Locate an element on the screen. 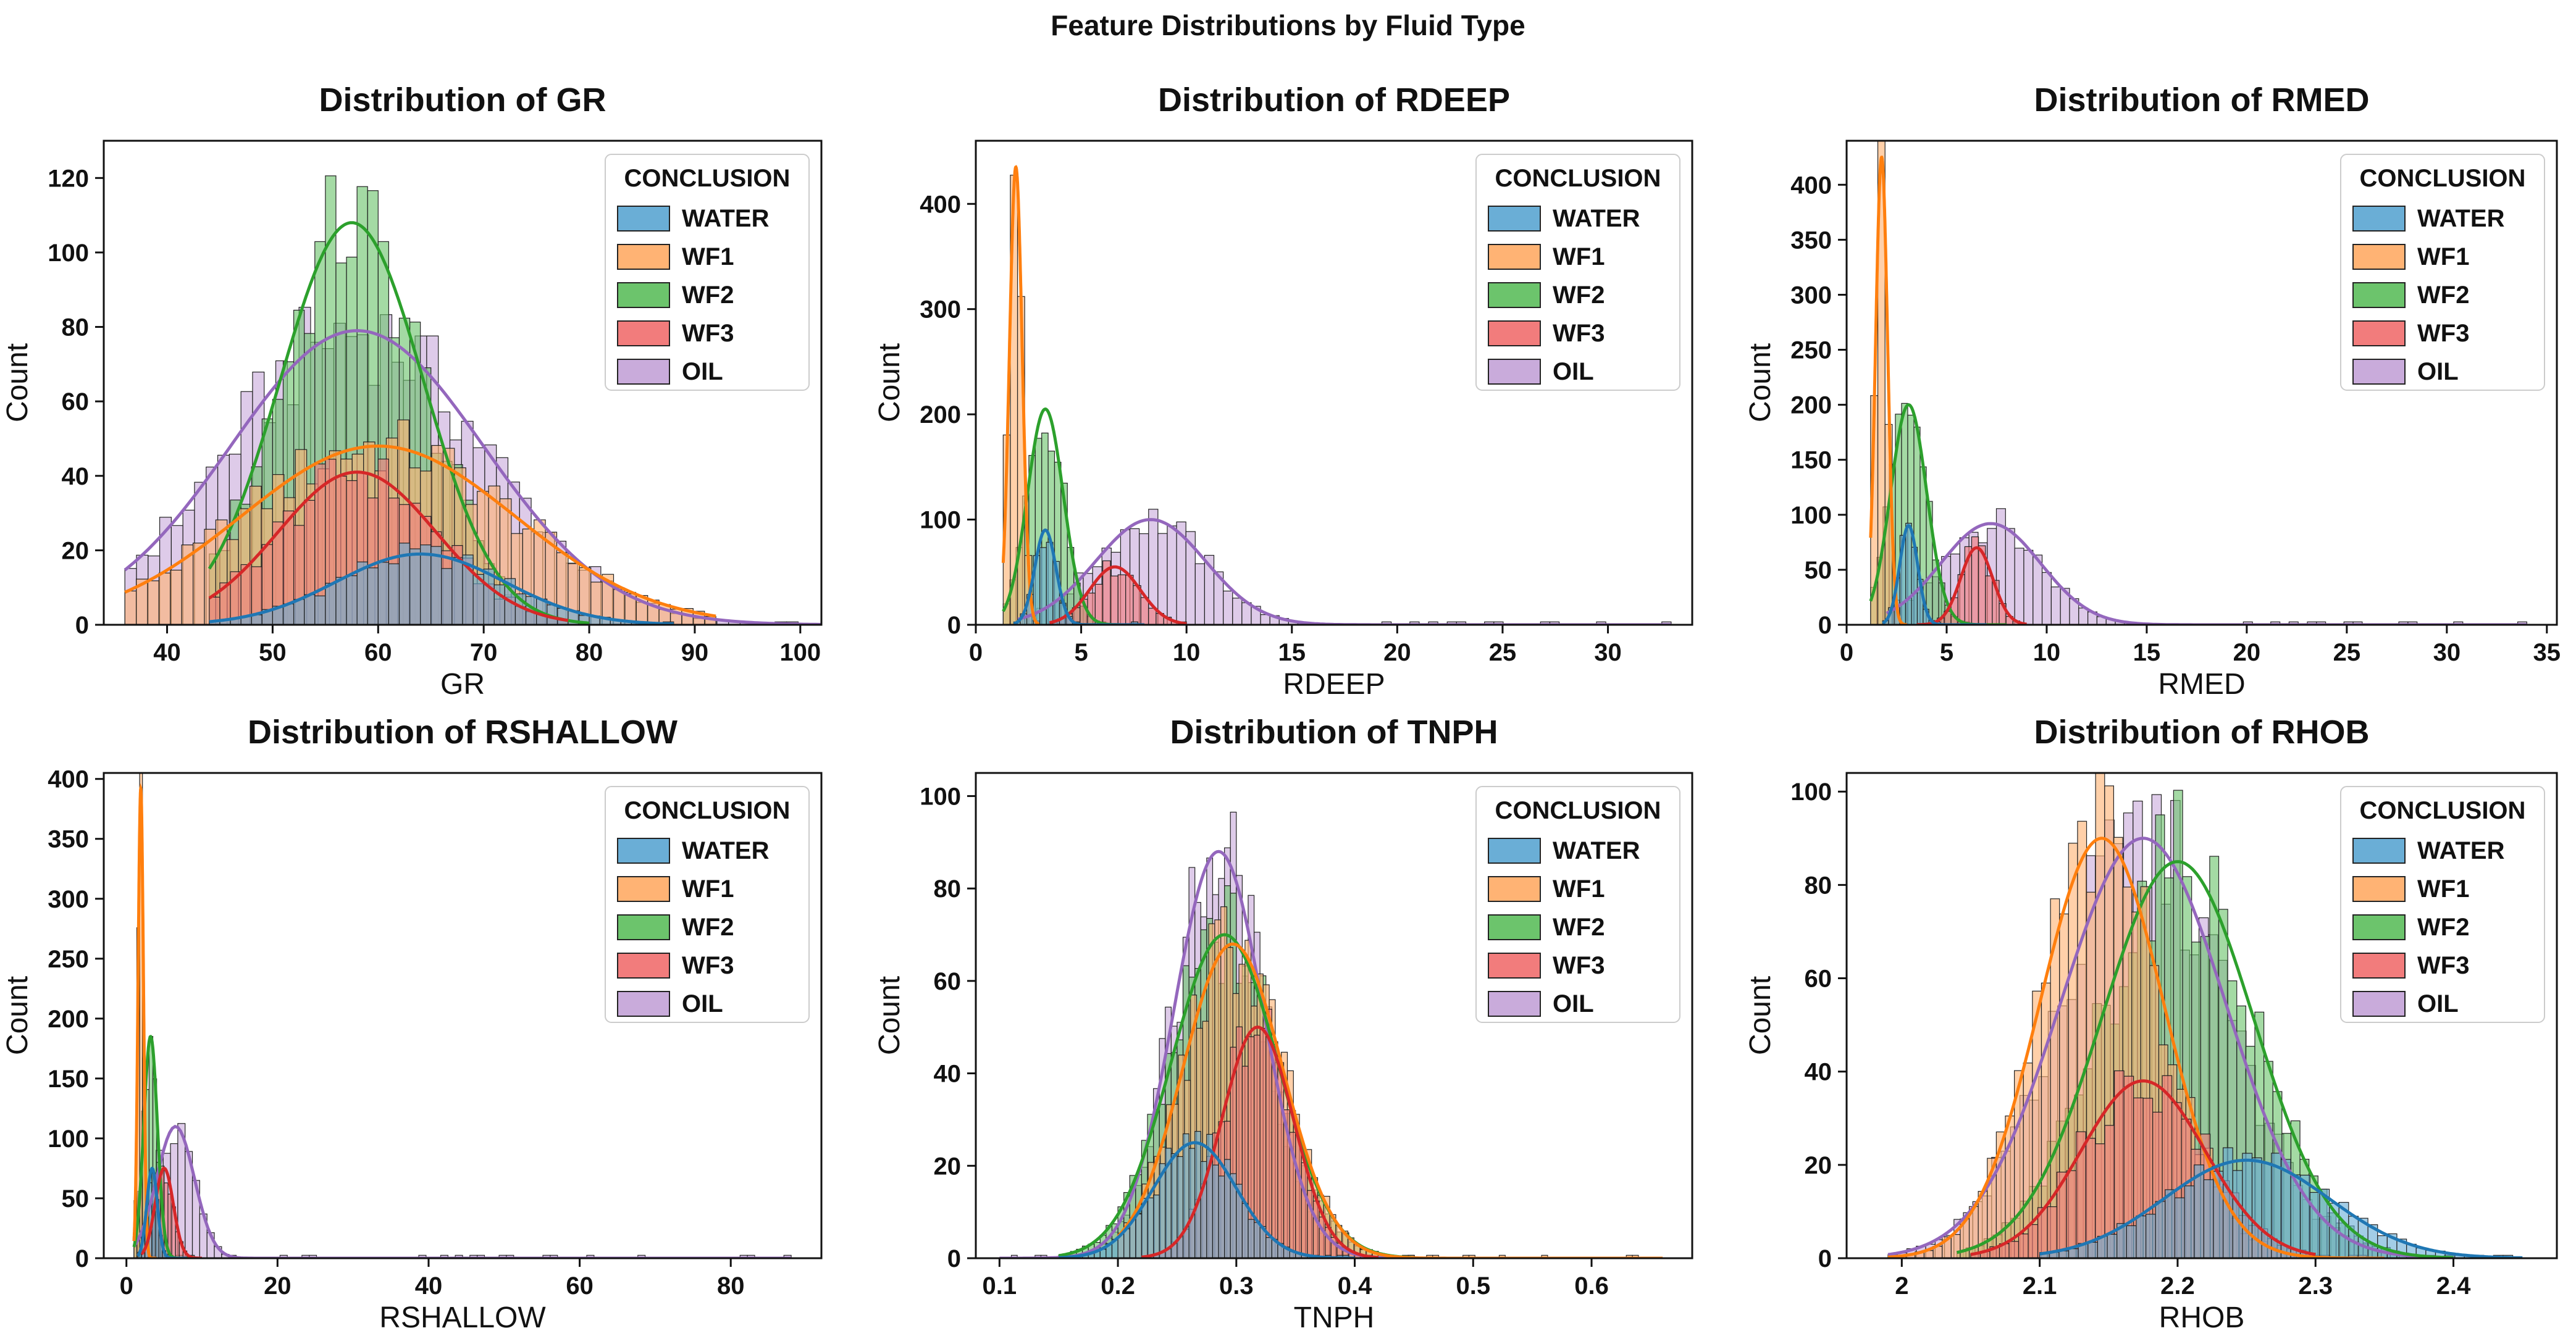 The height and width of the screenshot is (1336, 2576). x-tick-label: 0.6 is located at coordinates (1592, 1286).